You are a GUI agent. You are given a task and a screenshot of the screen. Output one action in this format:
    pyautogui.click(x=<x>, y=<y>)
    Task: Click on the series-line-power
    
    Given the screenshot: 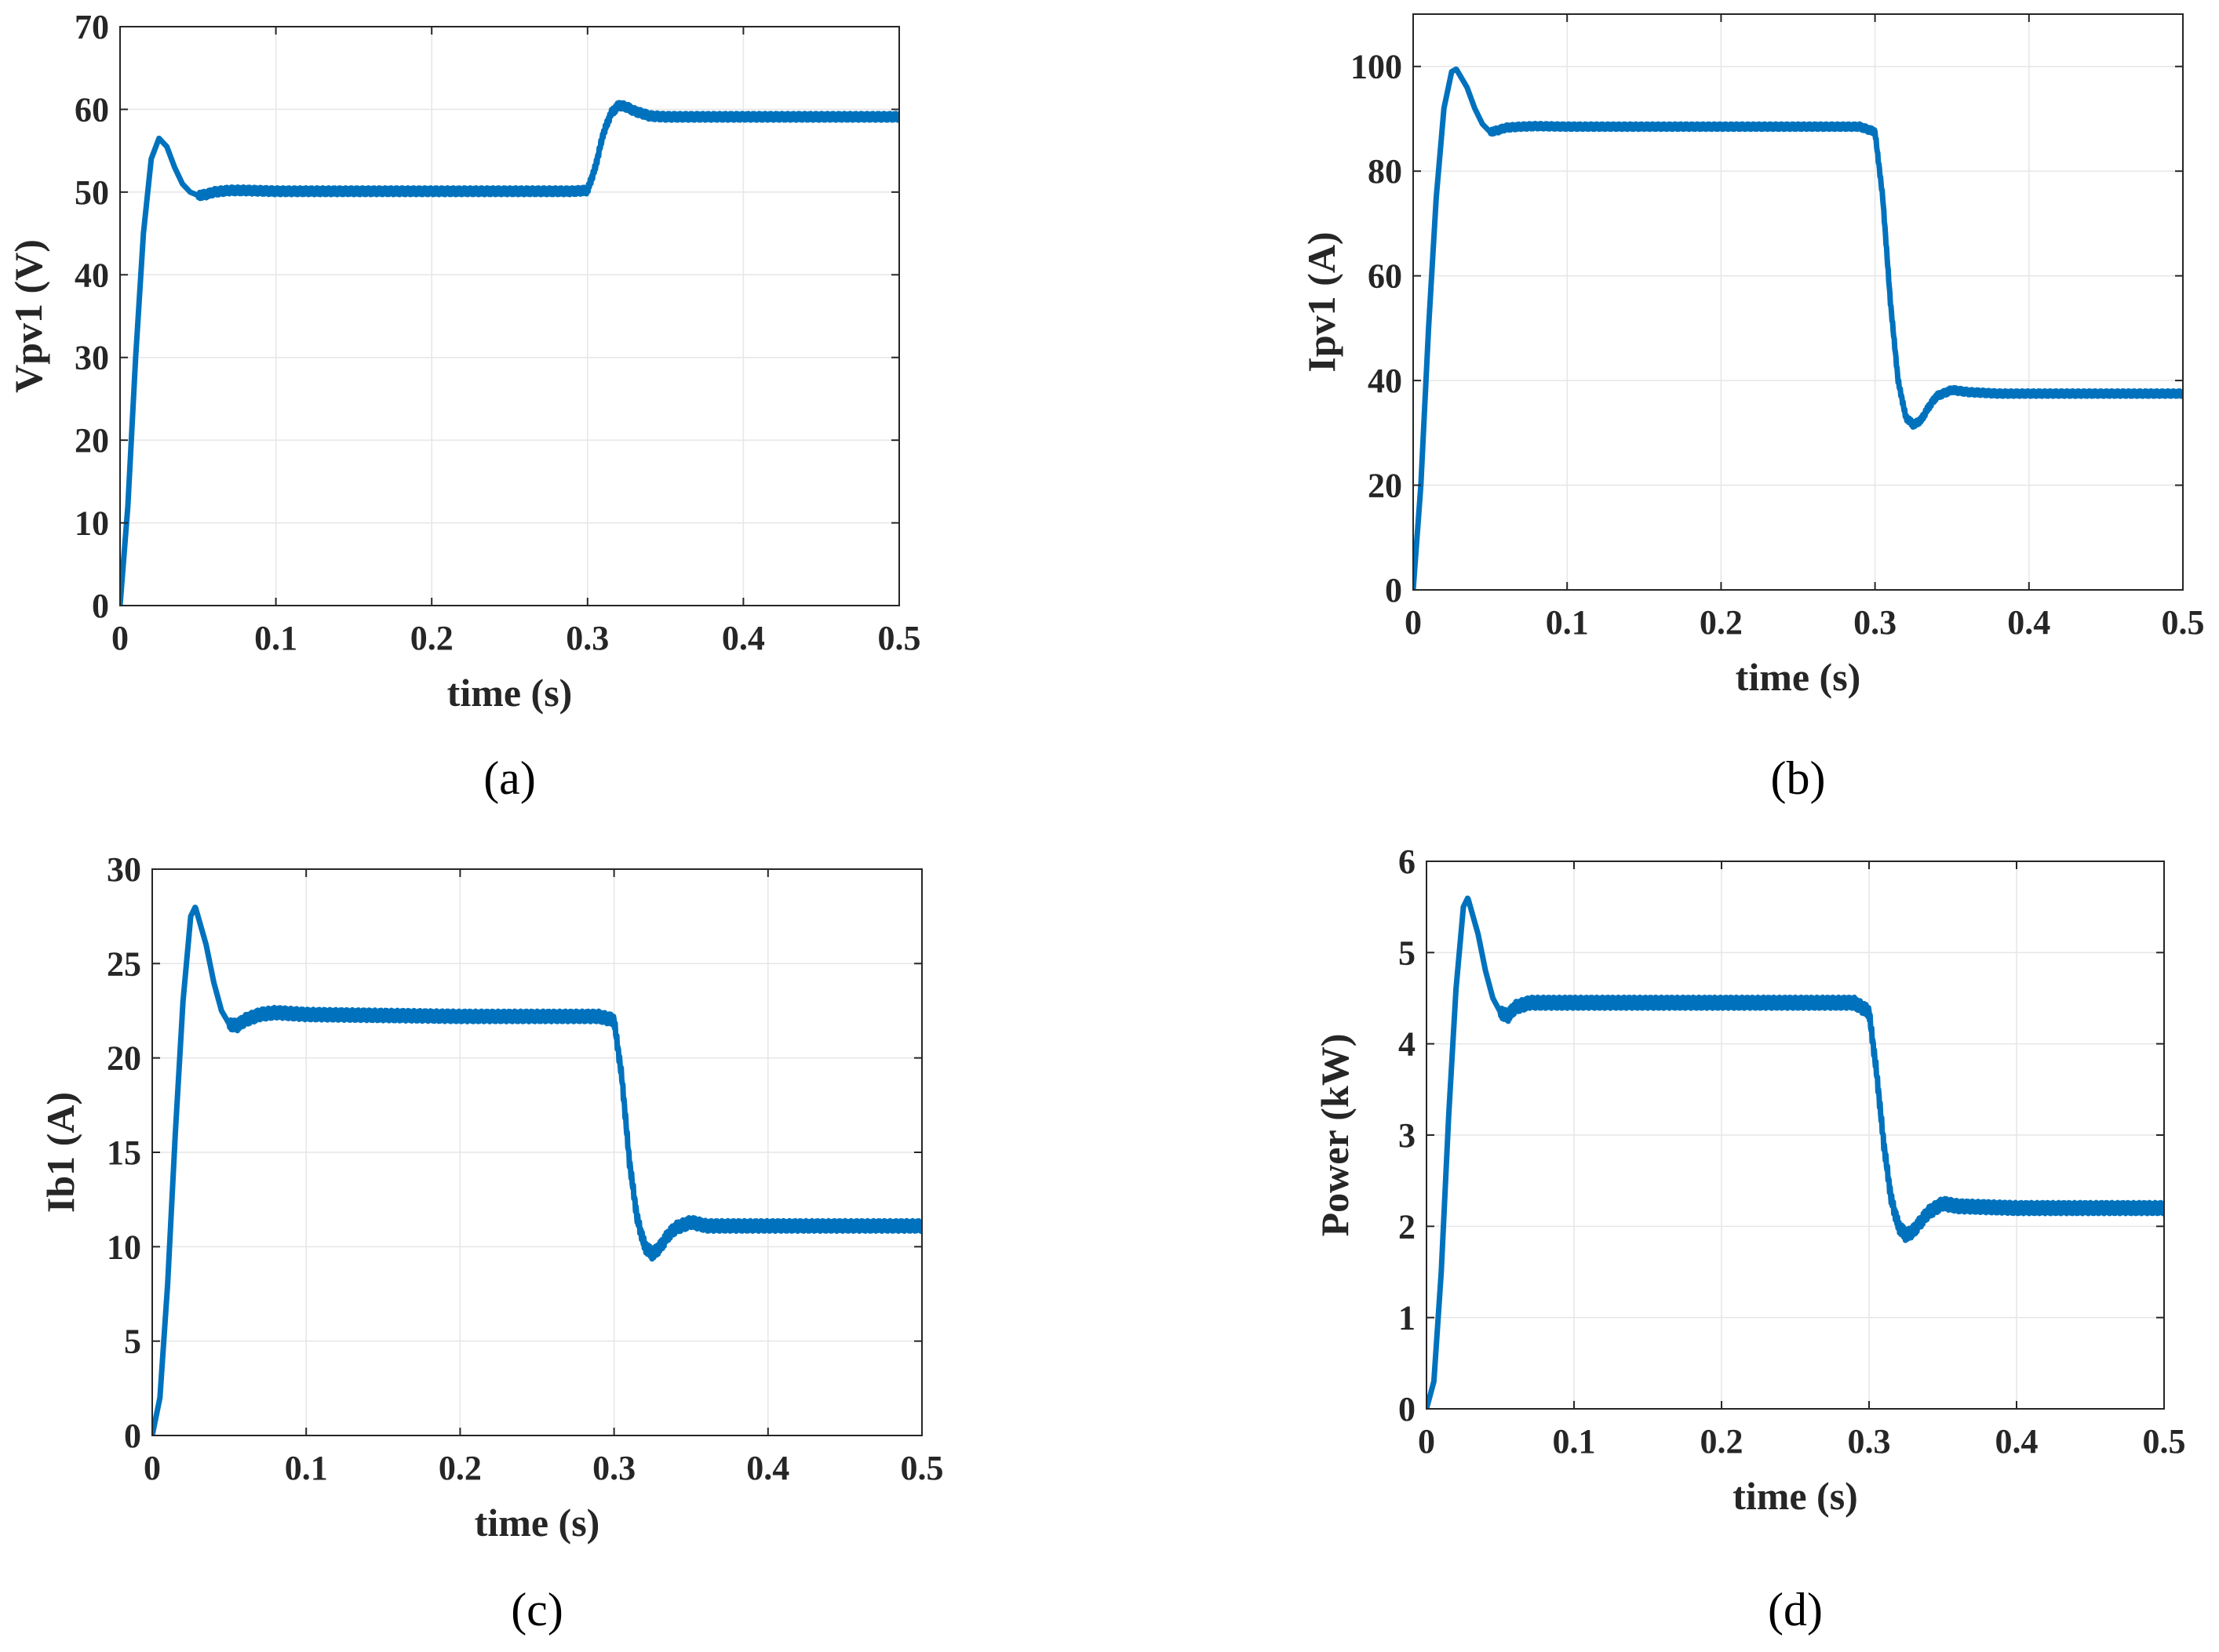 What is the action you would take?
    pyautogui.click(x=1795, y=1152)
    